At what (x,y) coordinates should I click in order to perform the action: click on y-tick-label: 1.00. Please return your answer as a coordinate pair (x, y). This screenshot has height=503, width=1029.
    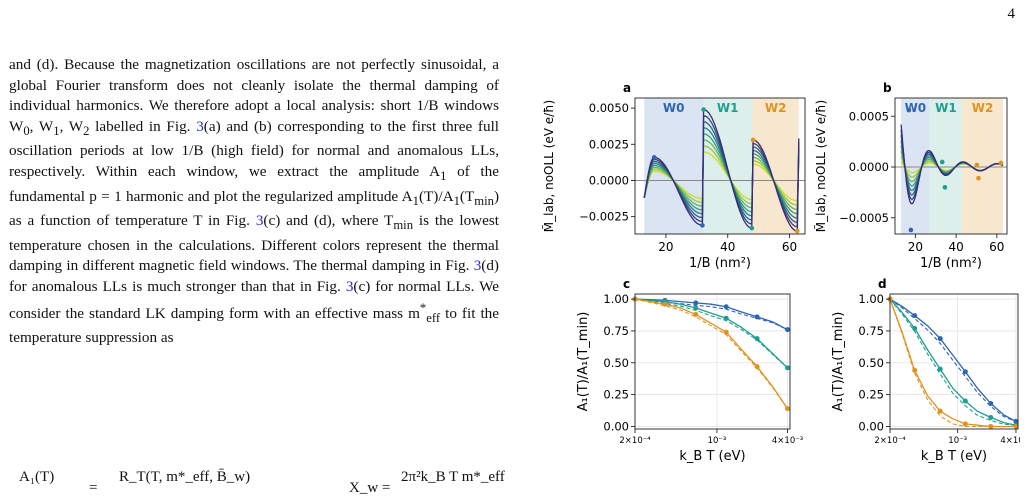
    Looking at the image, I should click on (616, 299).